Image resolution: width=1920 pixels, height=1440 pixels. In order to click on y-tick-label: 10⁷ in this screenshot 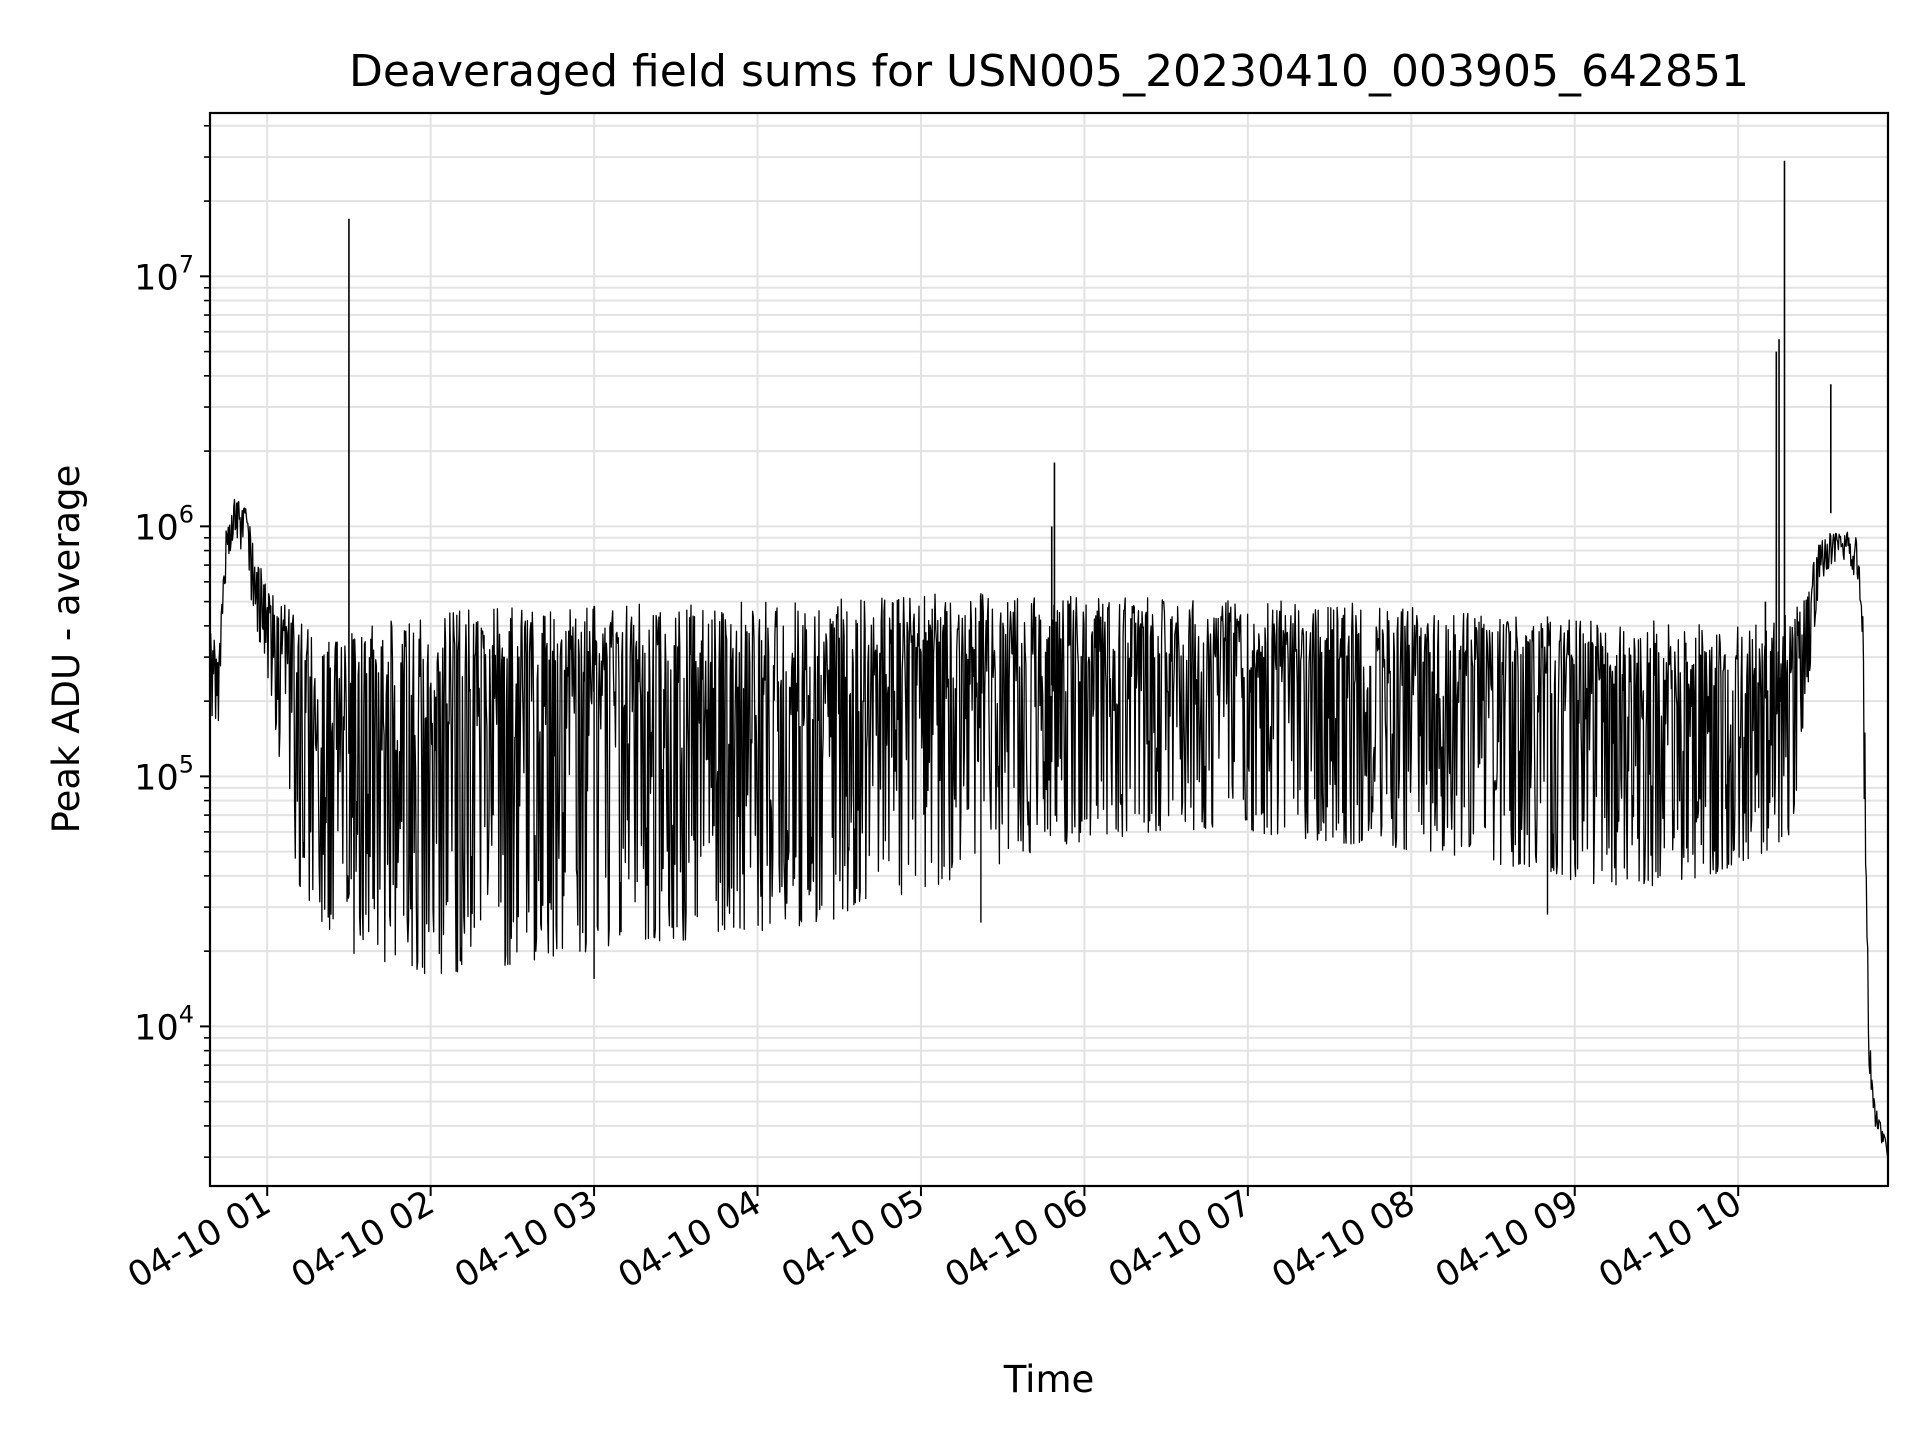, I will do `click(164, 274)`.